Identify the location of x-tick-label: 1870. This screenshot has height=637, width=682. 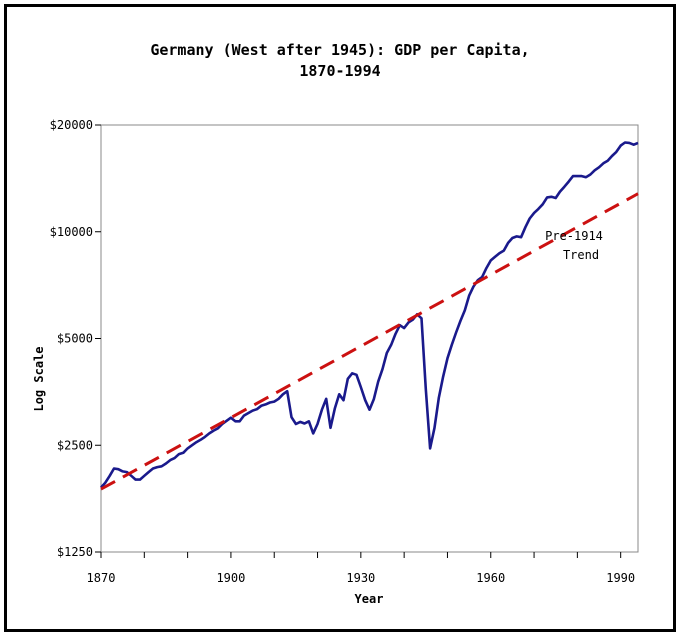
(101, 578).